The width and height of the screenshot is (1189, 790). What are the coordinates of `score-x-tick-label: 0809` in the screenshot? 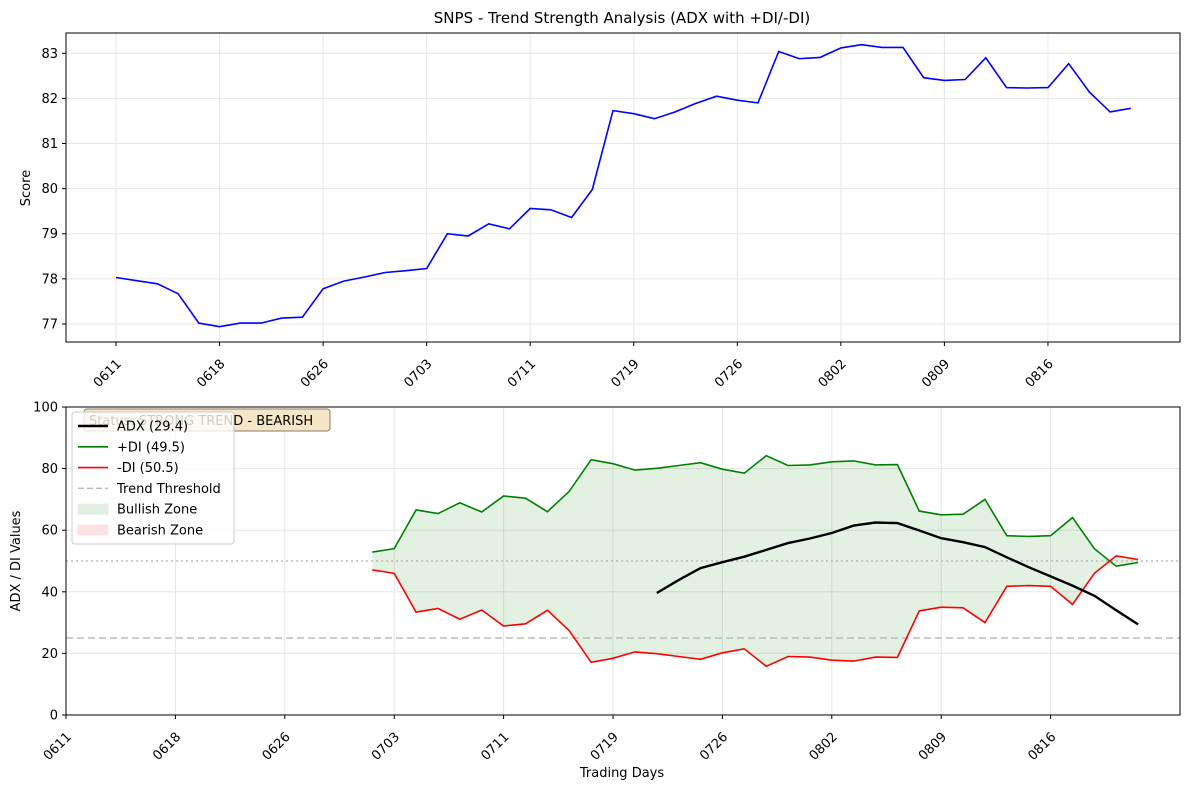 It's located at (936, 374).